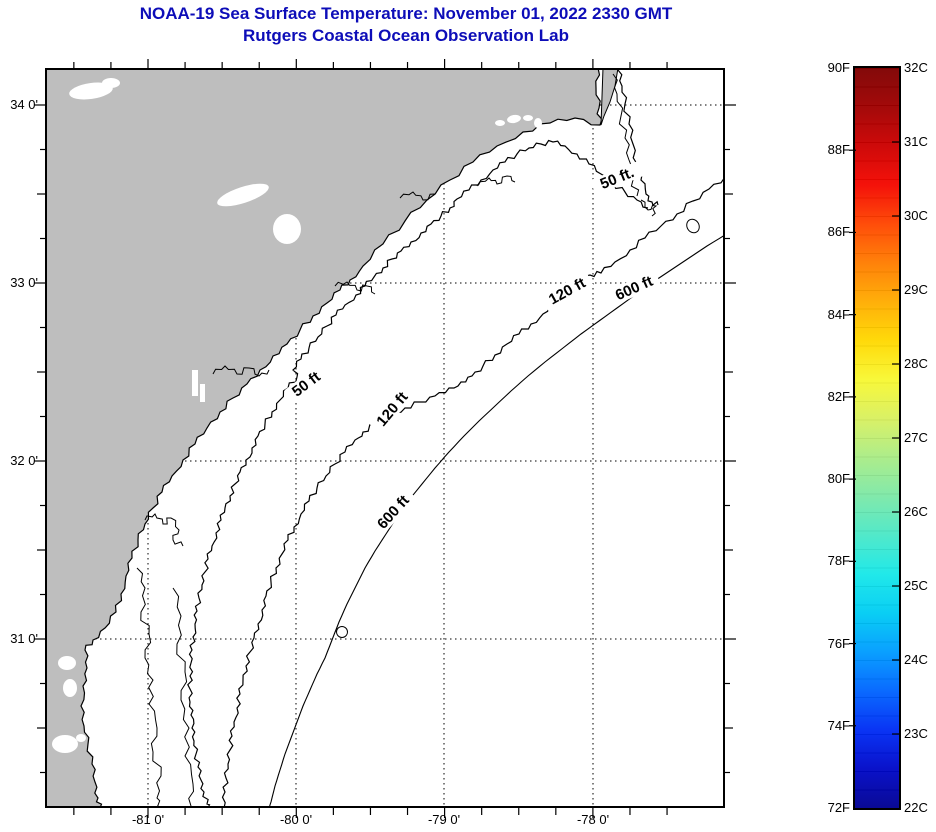 The width and height of the screenshot is (936, 832). What do you see at coordinates (838, 314) in the screenshot?
I see `cbar-label-84f: 84F` at bounding box center [838, 314].